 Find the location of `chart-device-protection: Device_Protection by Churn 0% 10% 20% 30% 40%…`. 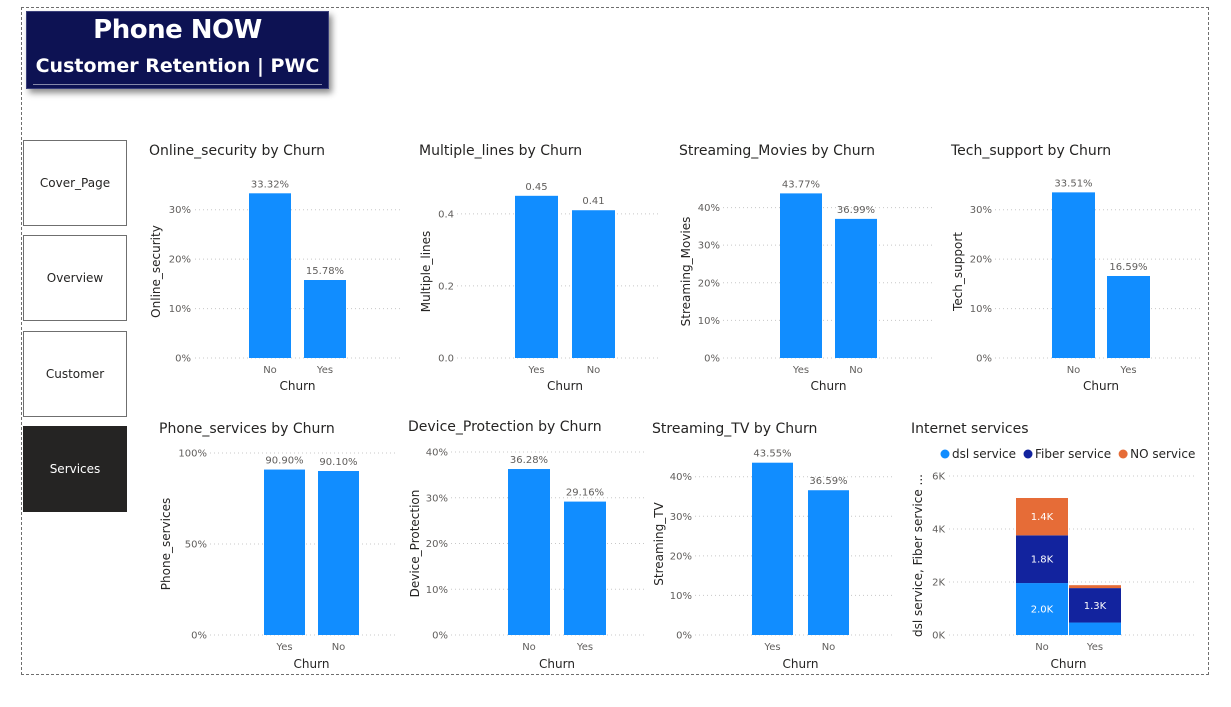

chart-device-protection: Device_Protection by Churn 0% 10% 20% 30% 40%… is located at coordinates (526, 545).